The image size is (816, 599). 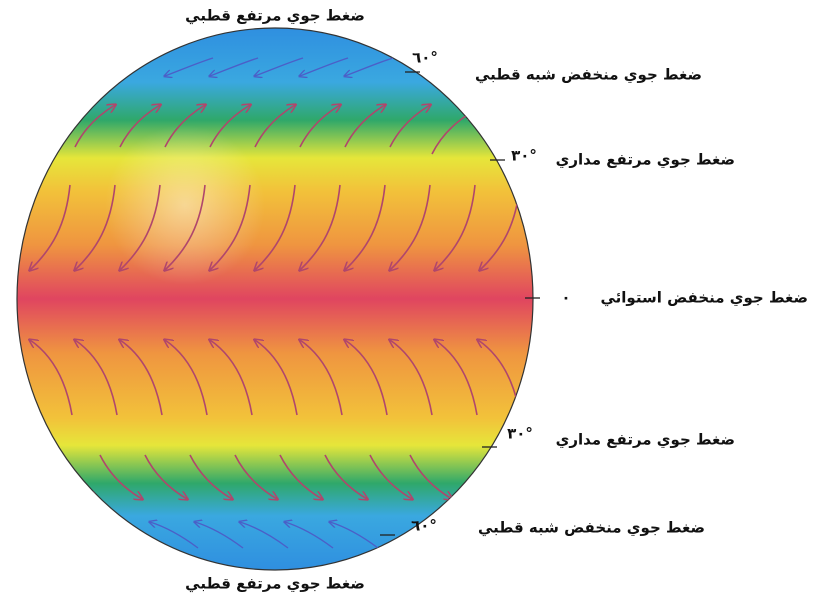 I want to click on bottom-label: ضغط جوي مرتفع قطبي, so click(x=275, y=584).